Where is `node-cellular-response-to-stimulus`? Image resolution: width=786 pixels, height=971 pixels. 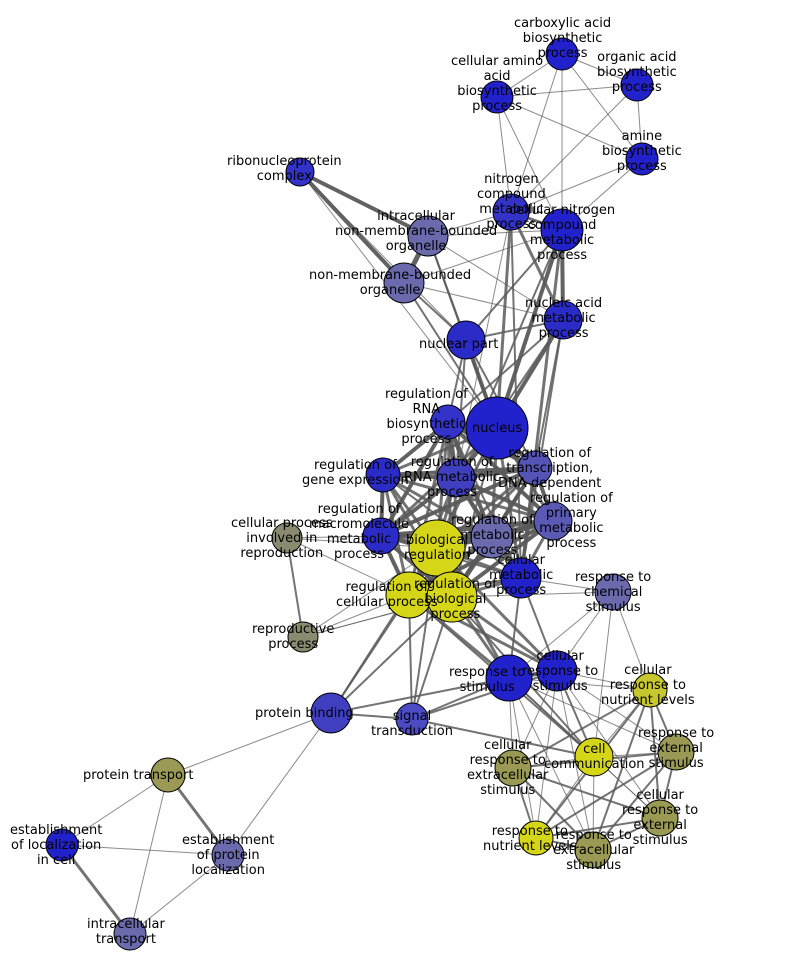
node-cellular-response-to-stimulus is located at coordinates (557, 671).